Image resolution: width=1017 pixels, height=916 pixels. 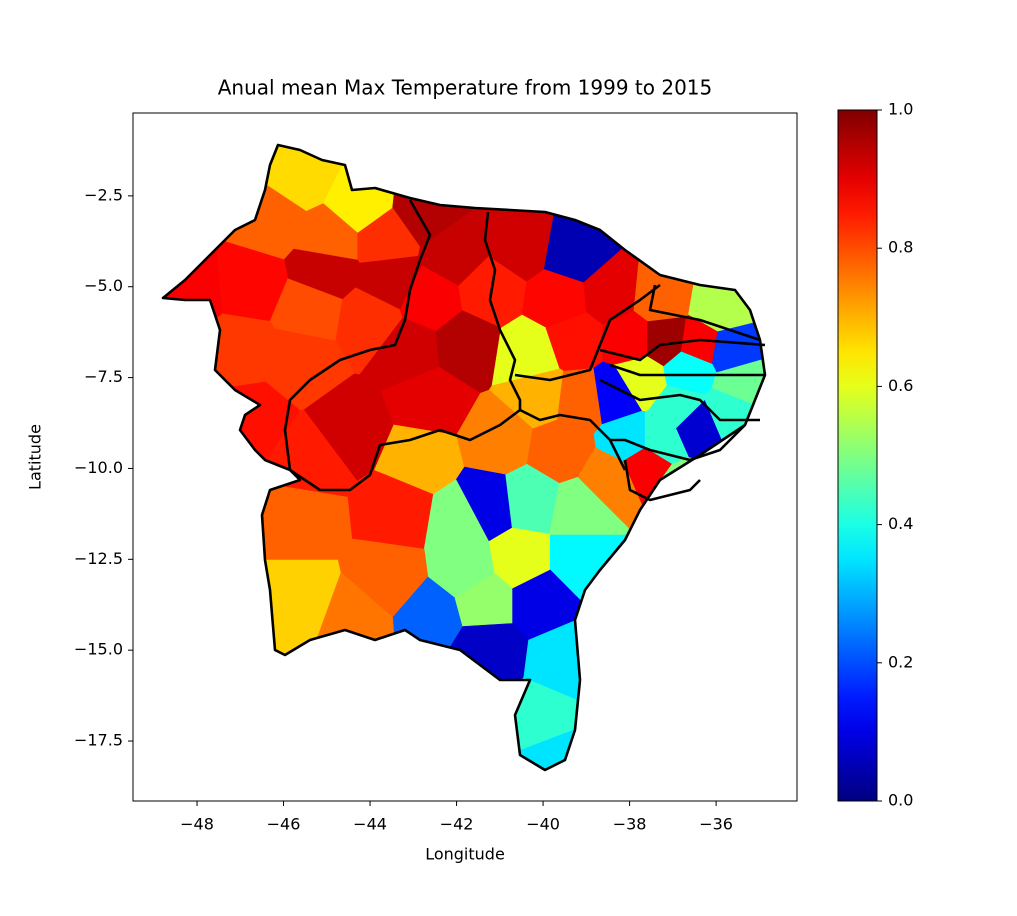 I want to click on x-tick-label: −44, so click(x=370, y=824).